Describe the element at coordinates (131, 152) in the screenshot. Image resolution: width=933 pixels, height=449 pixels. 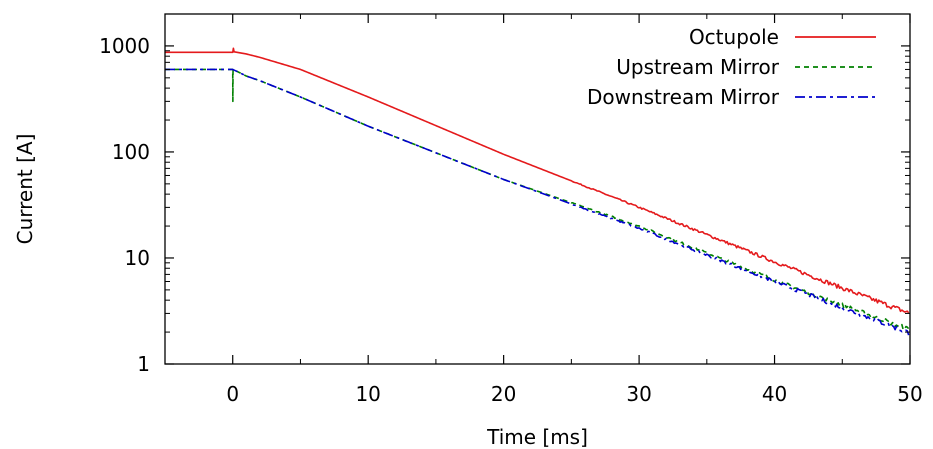
I see `y-tick-label: 100` at that location.